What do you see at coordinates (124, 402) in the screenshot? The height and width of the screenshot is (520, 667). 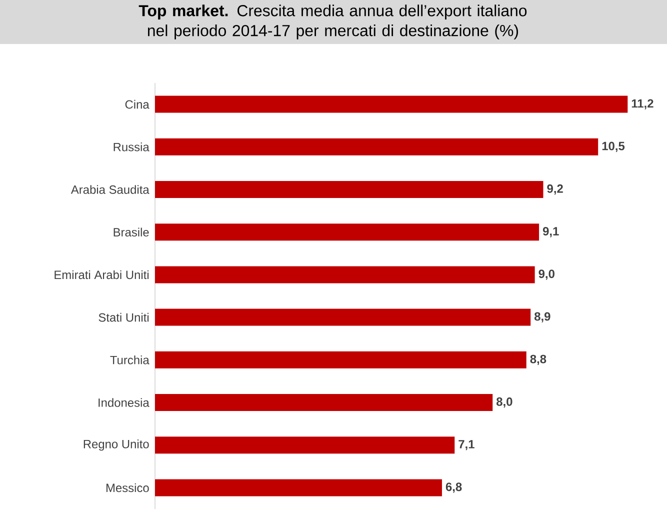 I see `y-tick-label: Indonesia` at bounding box center [124, 402].